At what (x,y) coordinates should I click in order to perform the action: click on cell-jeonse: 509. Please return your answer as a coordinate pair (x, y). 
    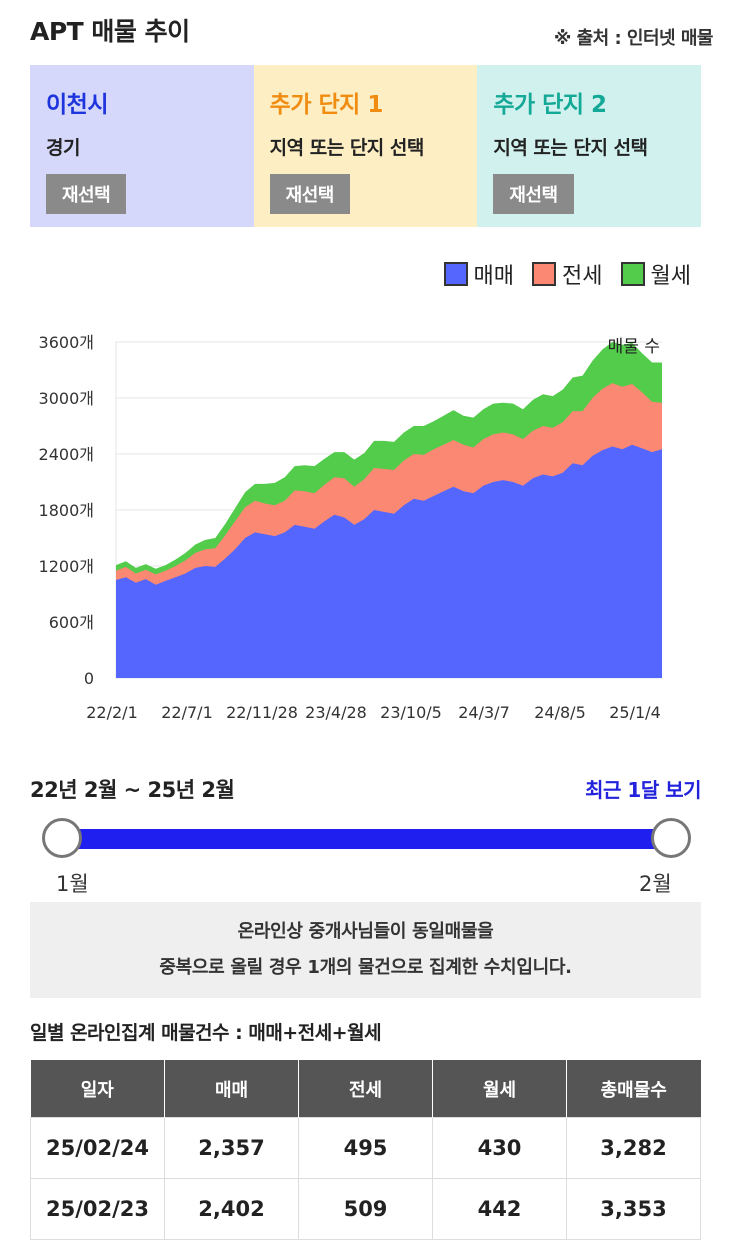
    Looking at the image, I should click on (365, 1209).